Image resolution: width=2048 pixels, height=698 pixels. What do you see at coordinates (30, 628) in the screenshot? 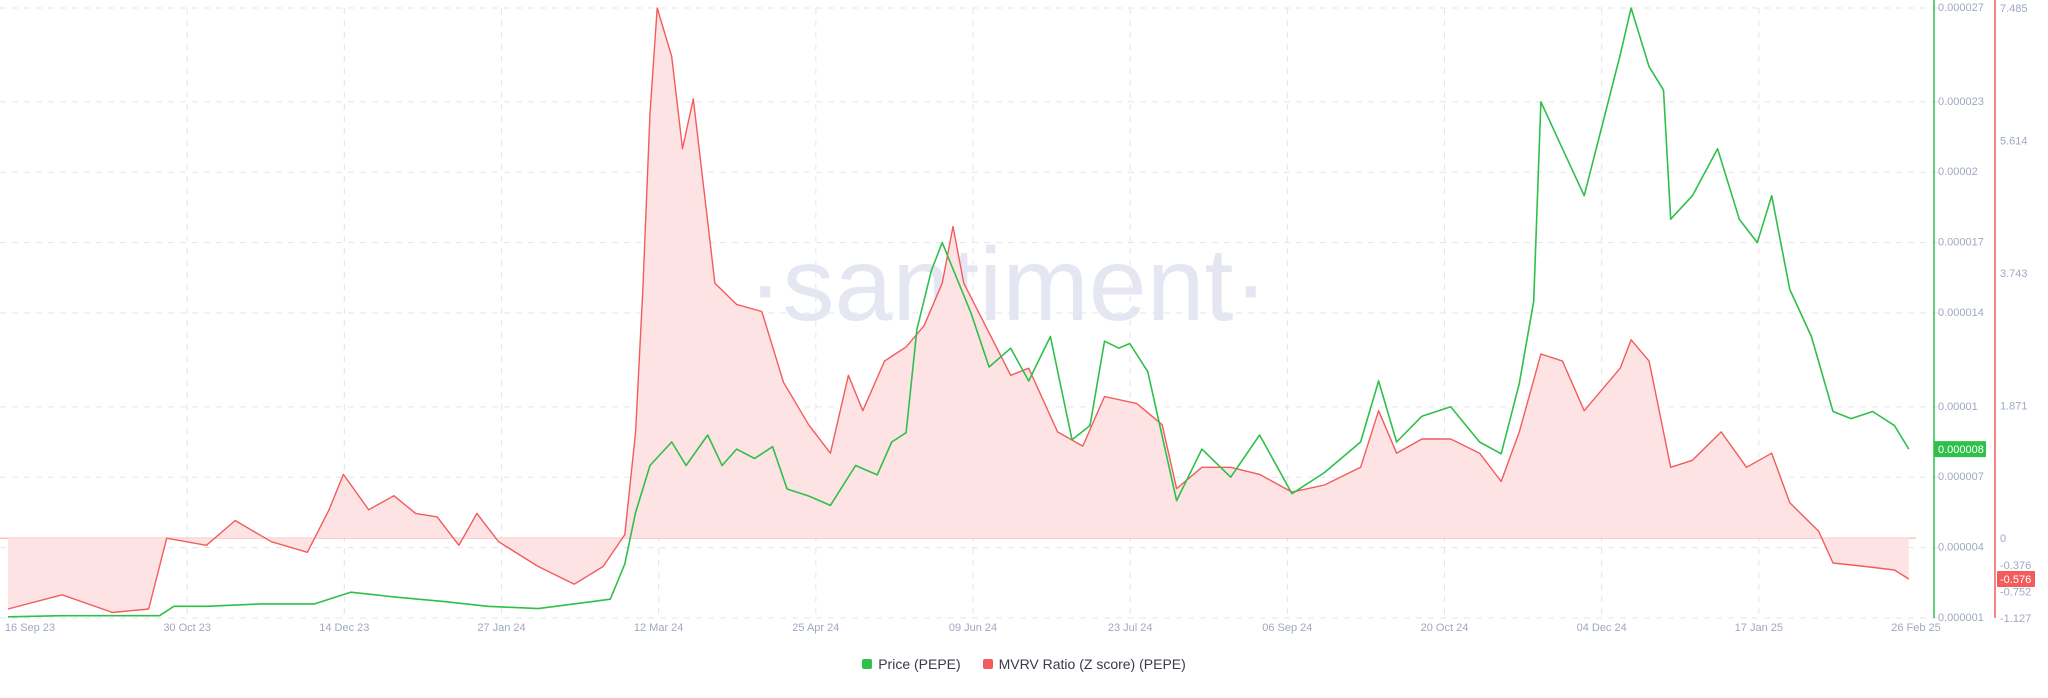
I see `x-tick-label: 16 Sep 23` at bounding box center [30, 628].